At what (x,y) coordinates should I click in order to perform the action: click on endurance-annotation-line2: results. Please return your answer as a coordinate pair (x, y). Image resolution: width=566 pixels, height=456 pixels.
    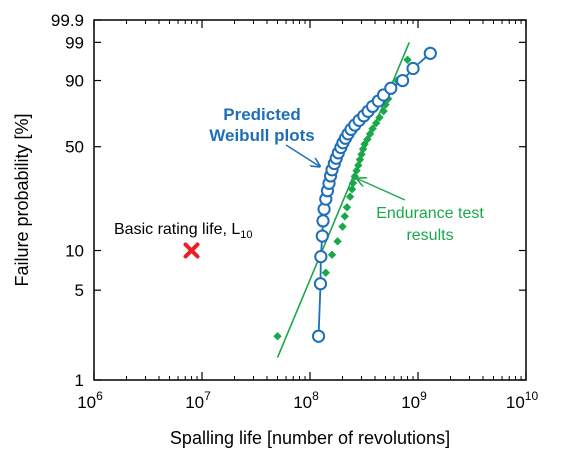
    Looking at the image, I should click on (429, 235).